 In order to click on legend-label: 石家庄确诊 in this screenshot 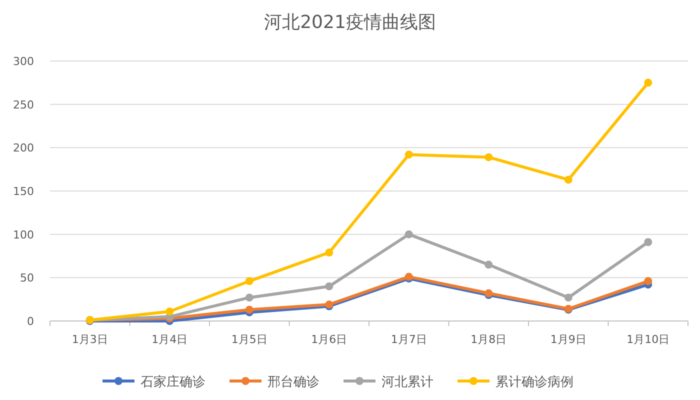, I will do `click(173, 382)`.